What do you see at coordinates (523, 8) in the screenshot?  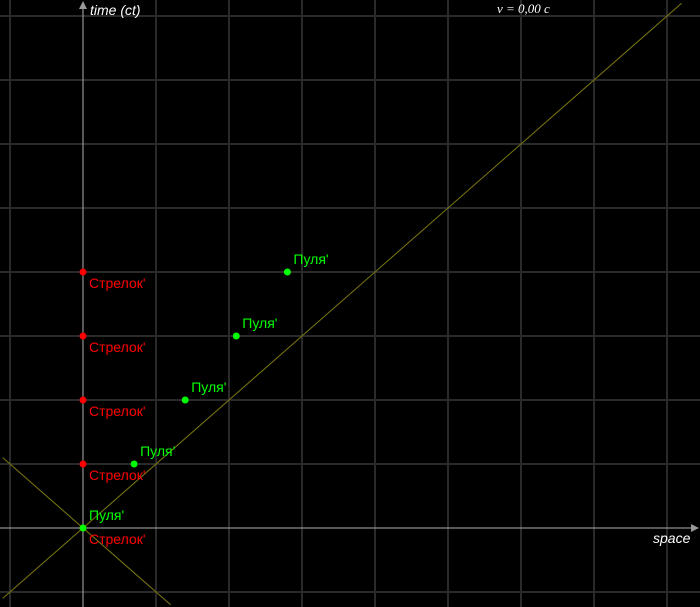 I see `velocity-label: v = 0,00 c` at bounding box center [523, 8].